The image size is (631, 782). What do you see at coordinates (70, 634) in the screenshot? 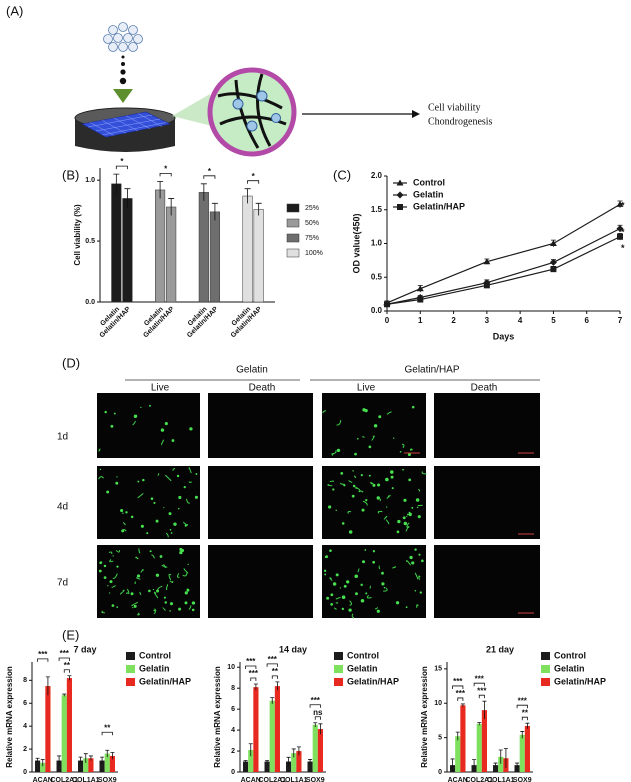
I see `panel-label: (E)` at bounding box center [70, 634].